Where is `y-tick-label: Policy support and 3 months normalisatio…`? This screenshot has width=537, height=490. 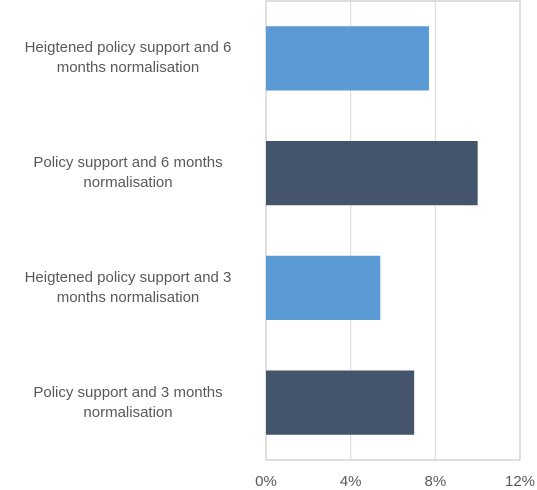 y-tick-label: Policy support and 3 months normalisatio… is located at coordinates (128, 402).